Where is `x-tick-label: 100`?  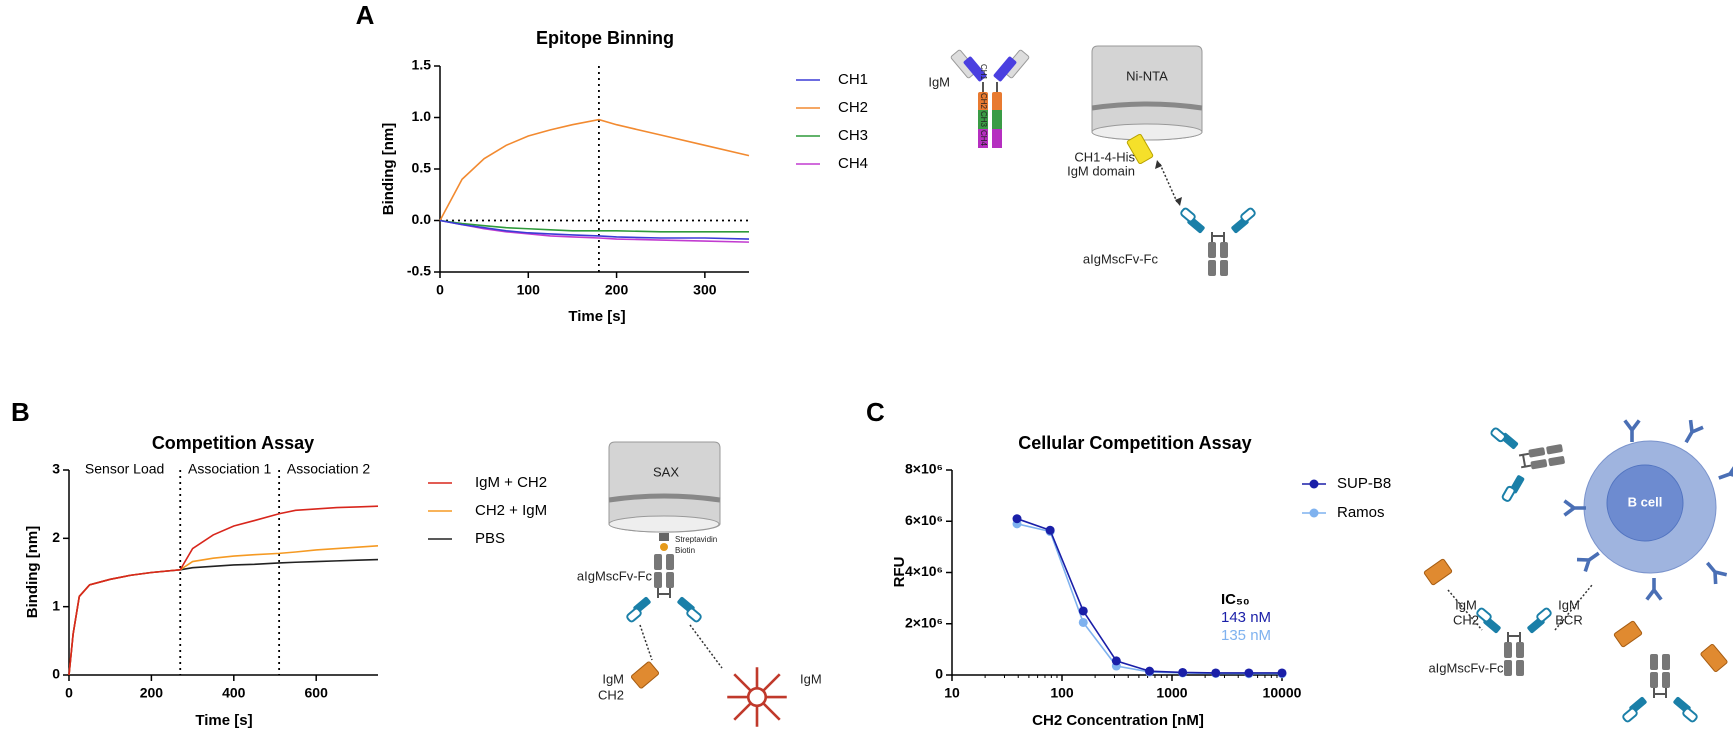 x-tick-label: 100 is located at coordinates (1062, 693).